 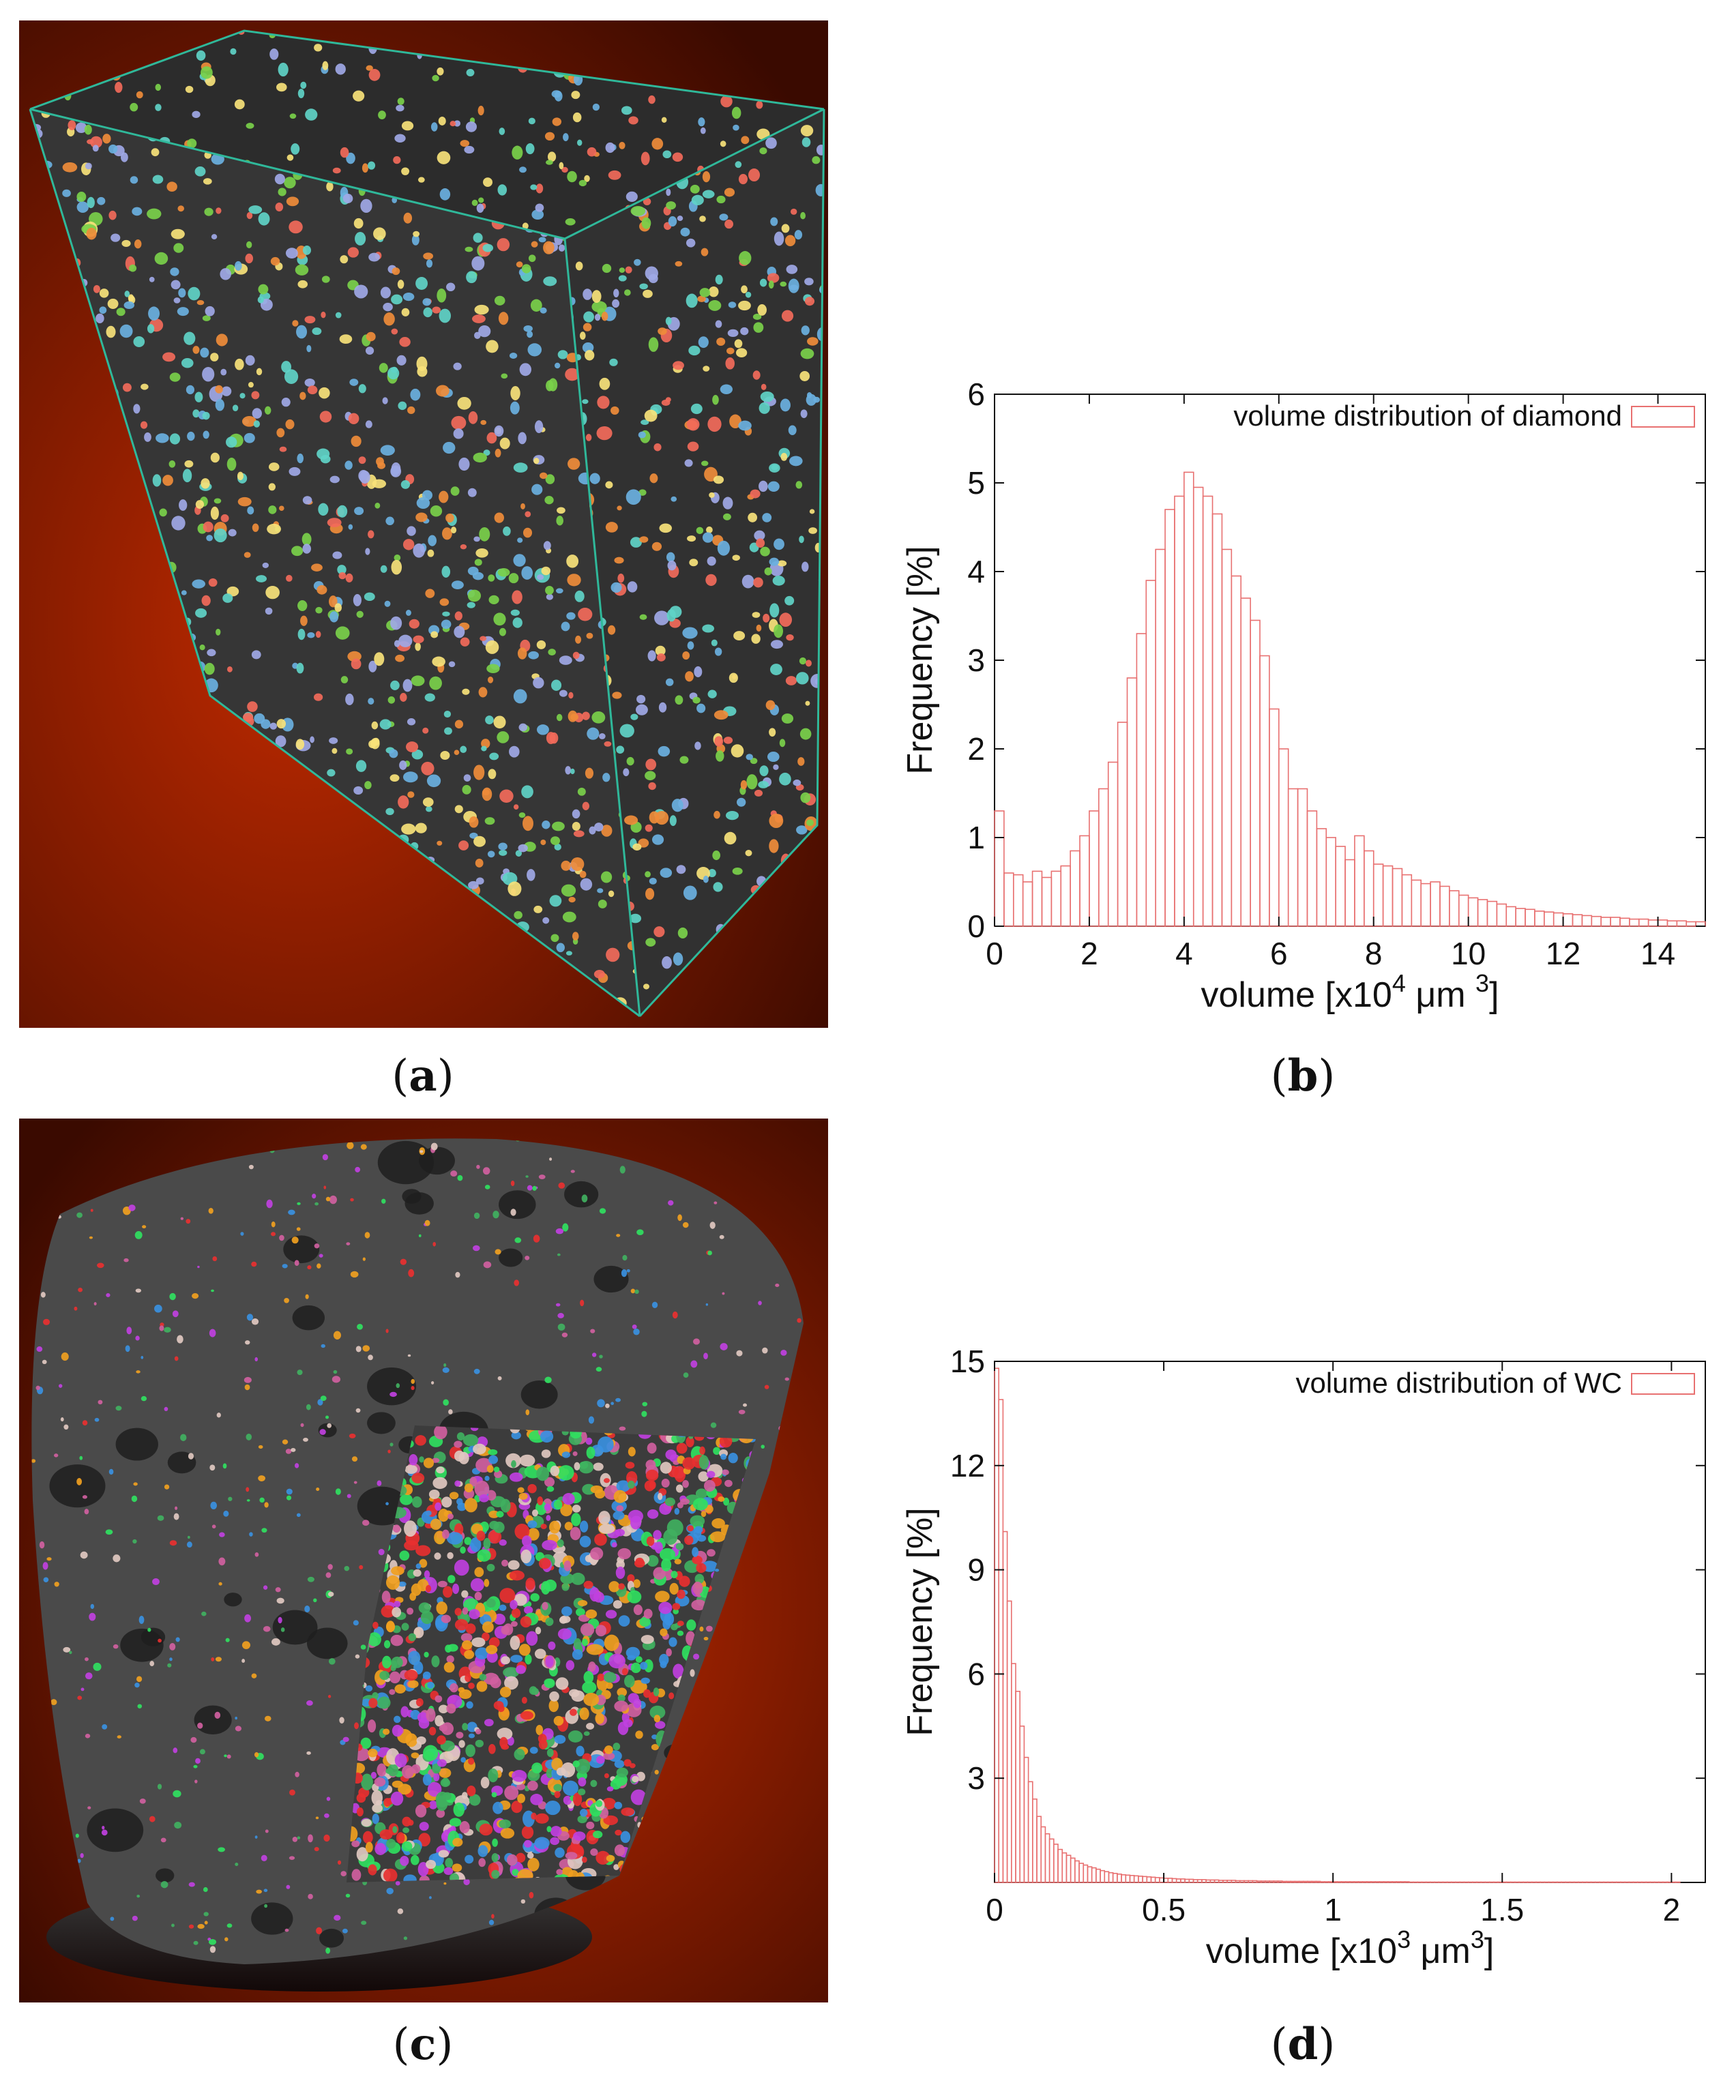 What do you see at coordinates (272, 1918) in the screenshot?
I see `pore` at bounding box center [272, 1918].